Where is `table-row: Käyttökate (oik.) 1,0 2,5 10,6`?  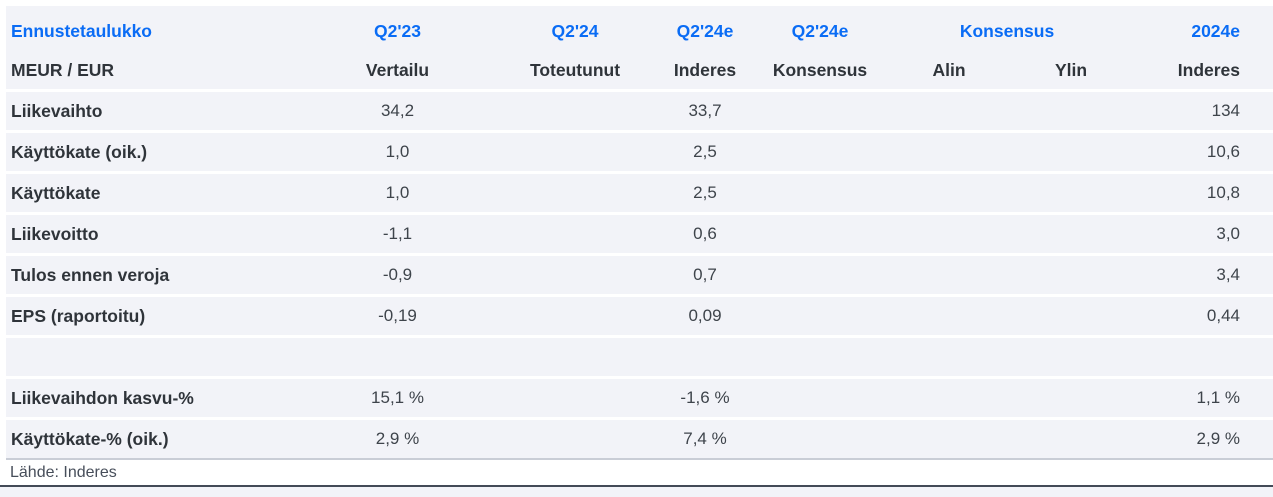
table-row: Käyttökate (oik.) 1,0 2,5 10,6 is located at coordinates (639, 153).